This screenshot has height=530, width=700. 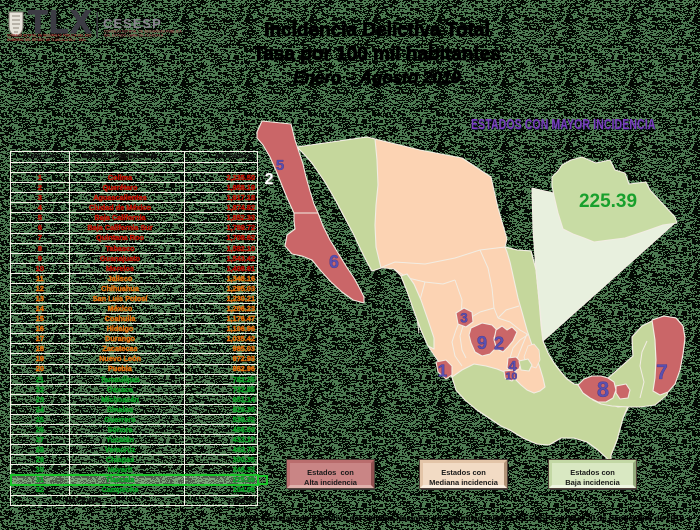 I want to click on svg-text: 1, so click(x=443, y=371).